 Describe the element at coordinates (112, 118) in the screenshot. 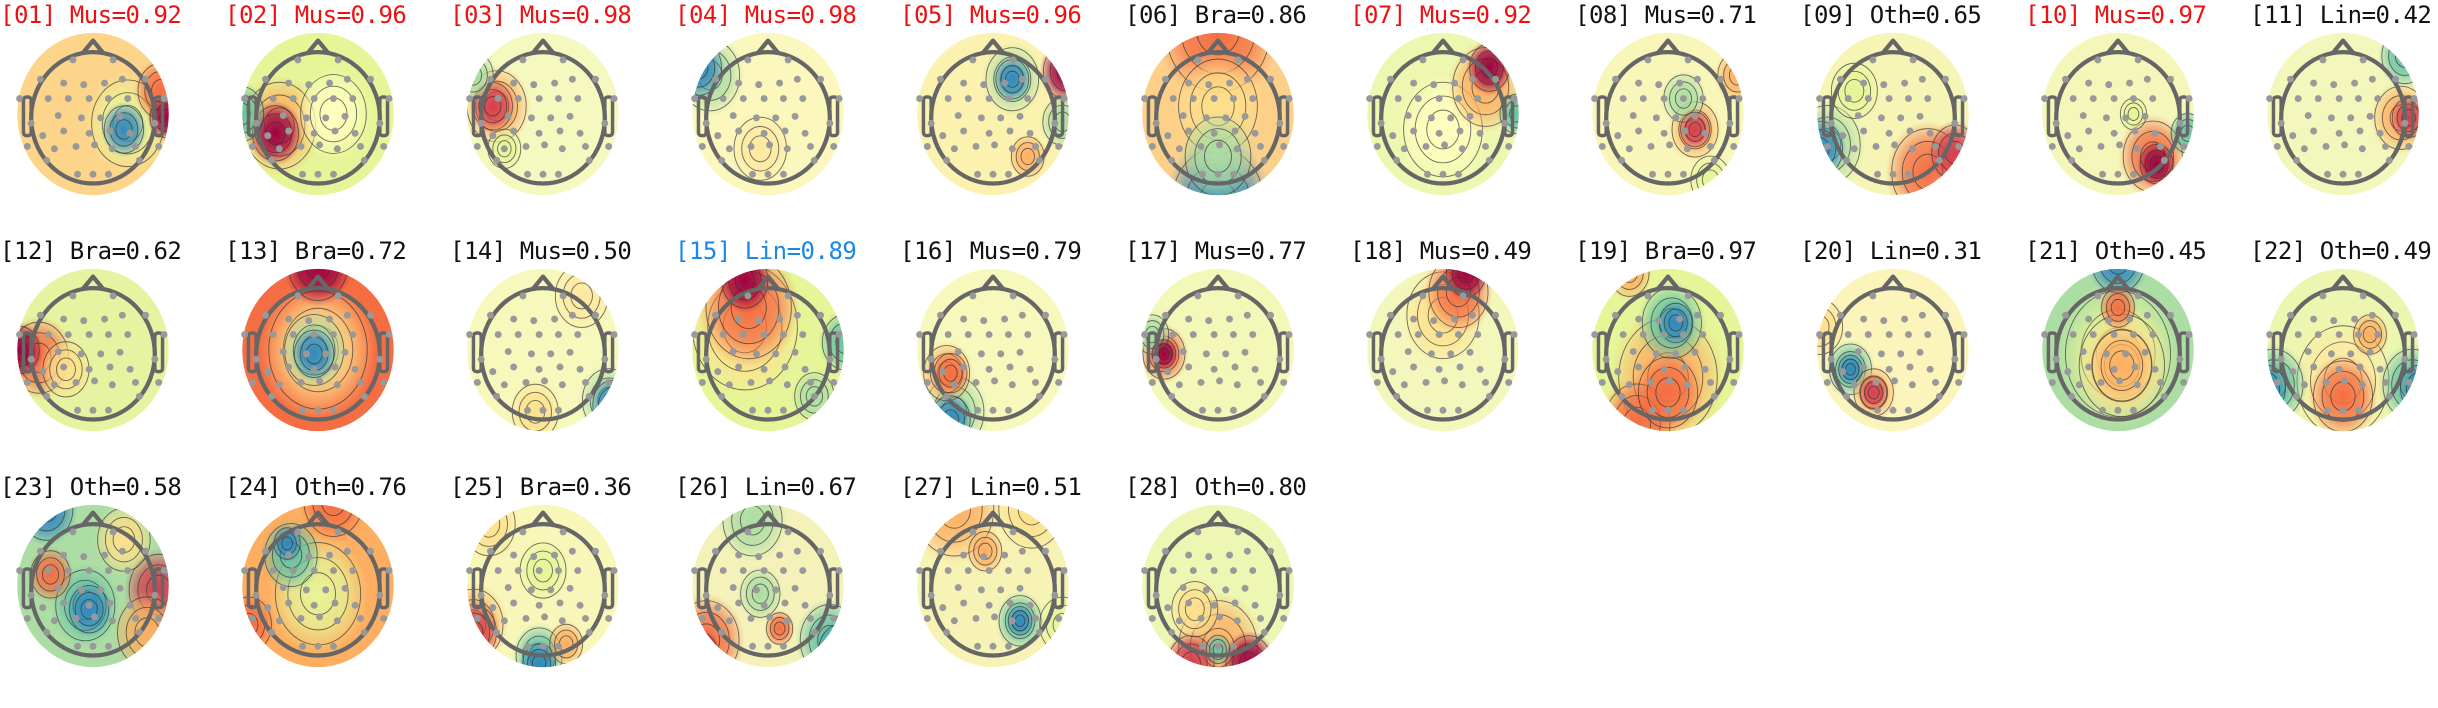

I see `component-cell-01: [01] Mus=0.92` at that location.